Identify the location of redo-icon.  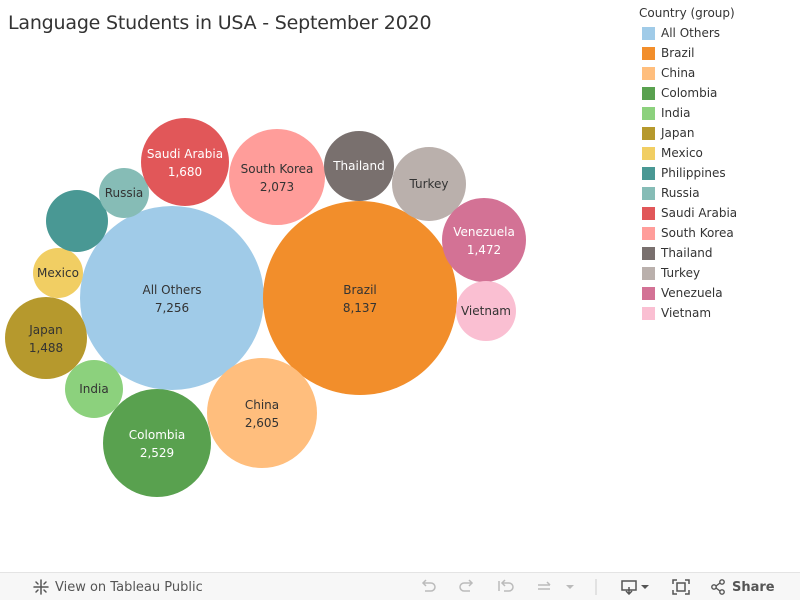
(467, 587).